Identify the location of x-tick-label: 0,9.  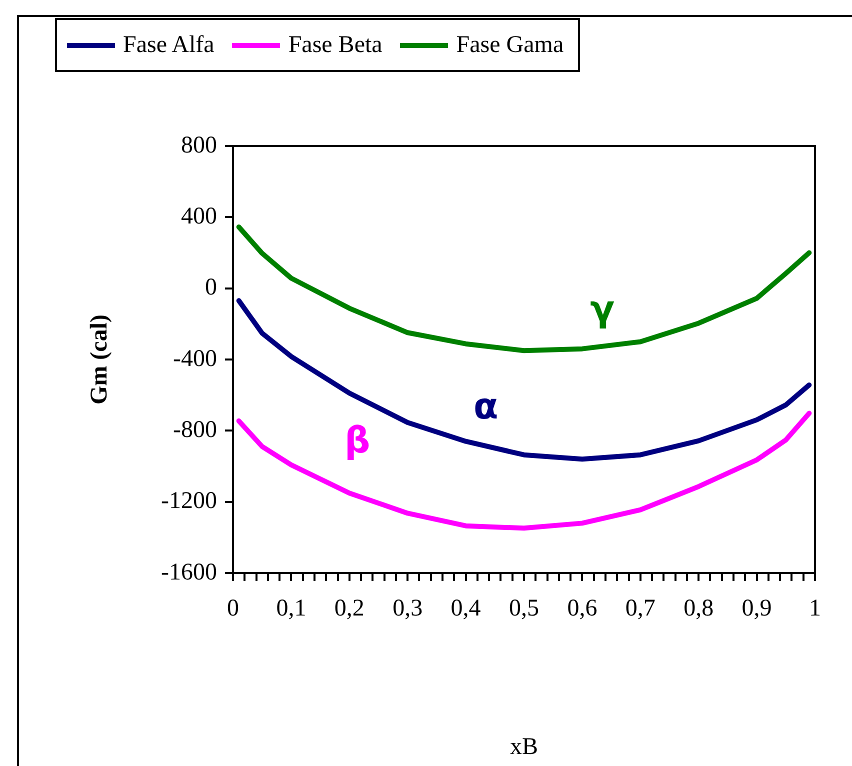
(757, 609).